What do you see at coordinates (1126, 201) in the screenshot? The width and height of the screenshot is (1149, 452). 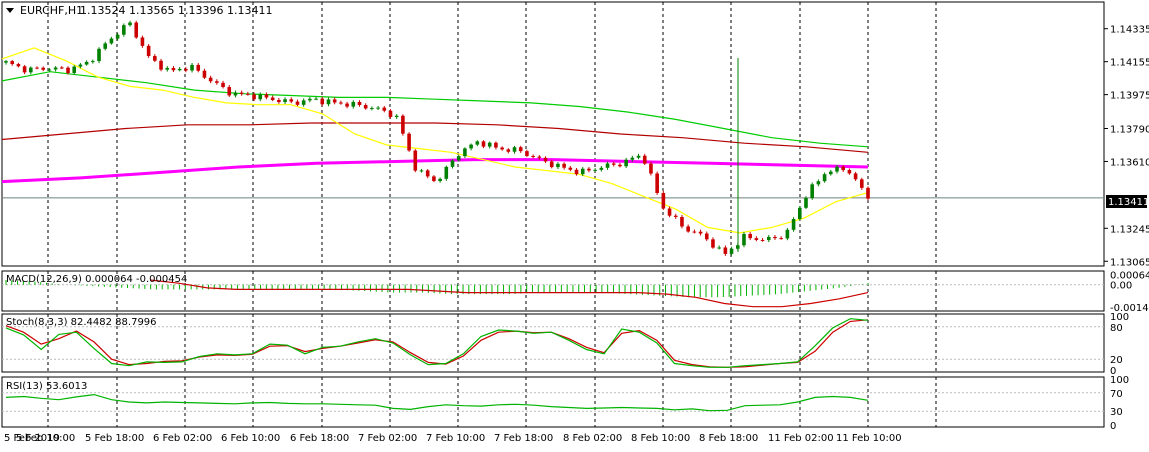 I see `current-price-badge` at bounding box center [1126, 201].